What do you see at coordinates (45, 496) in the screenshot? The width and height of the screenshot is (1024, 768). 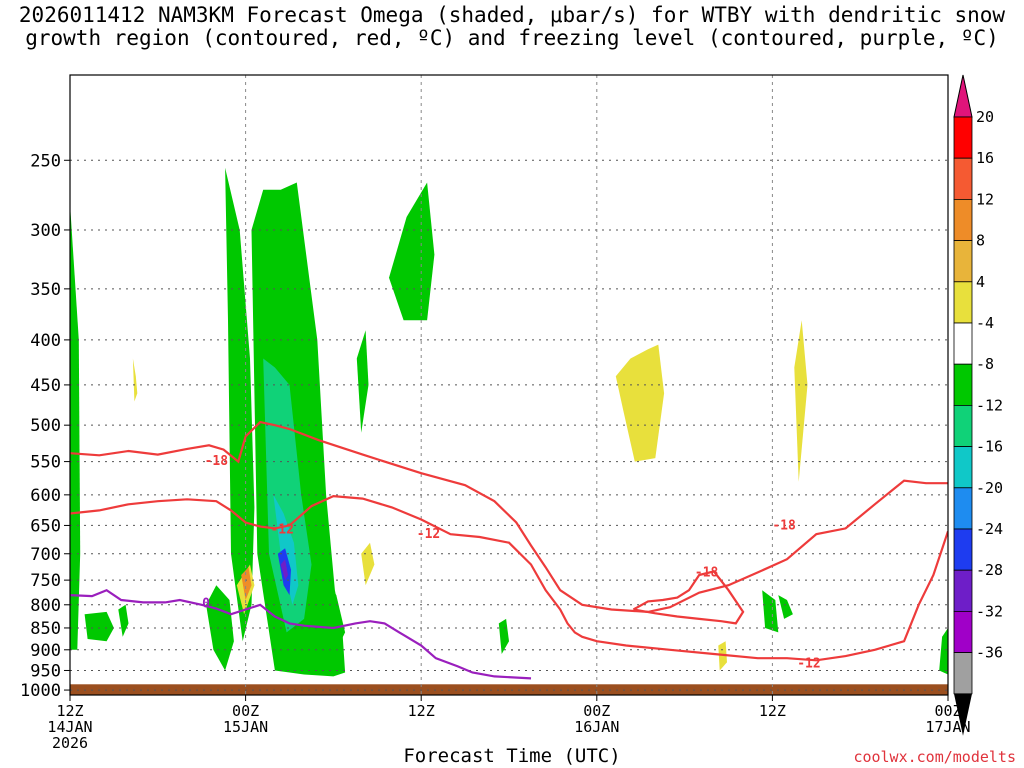 I see `y-tick-label: 600` at bounding box center [45, 496].